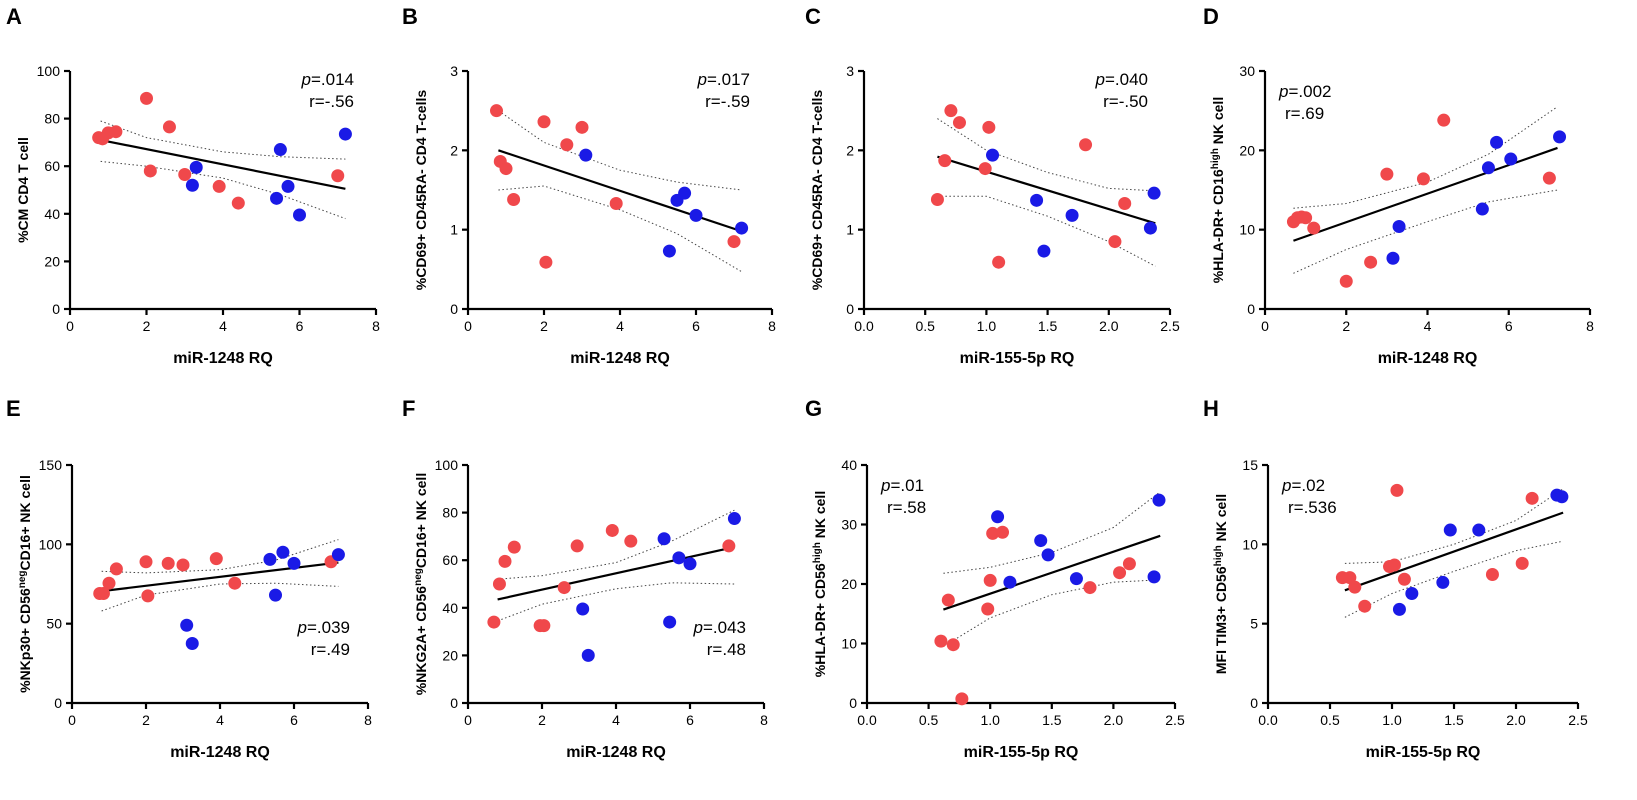 The image size is (1637, 800). What do you see at coordinates (616, 602) in the screenshot?
I see `confidence-band-lower` at bounding box center [616, 602].